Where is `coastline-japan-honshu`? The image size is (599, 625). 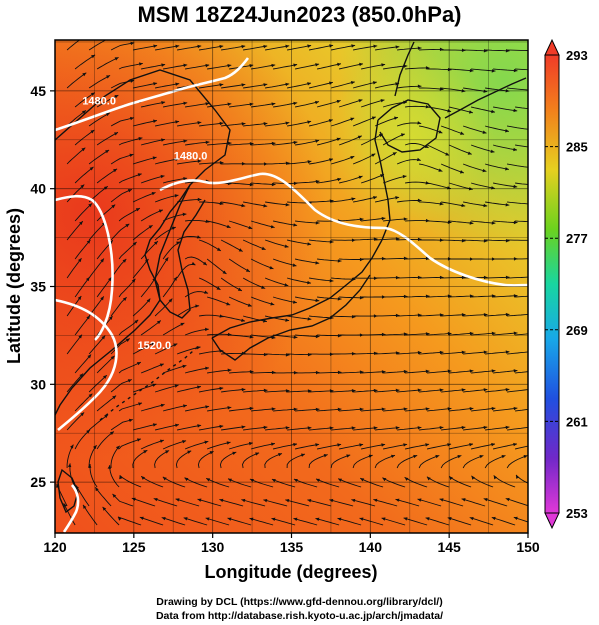
coastline-japan-honshu is located at coordinates (301, 229).